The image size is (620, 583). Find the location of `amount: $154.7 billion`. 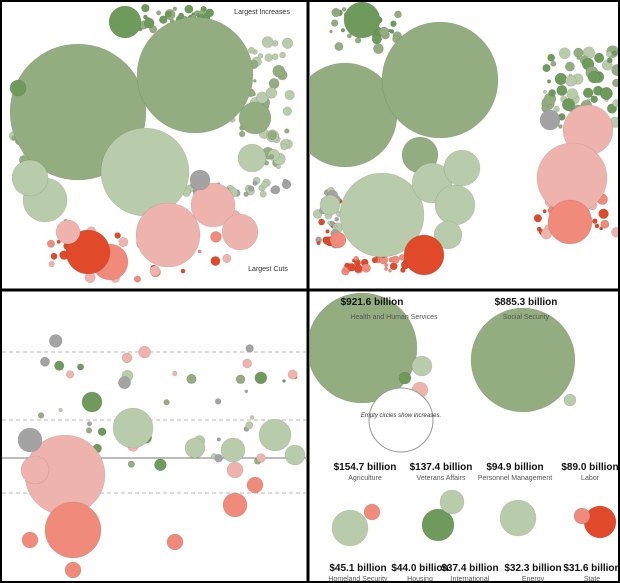

amount: $154.7 billion is located at coordinates (365, 467).